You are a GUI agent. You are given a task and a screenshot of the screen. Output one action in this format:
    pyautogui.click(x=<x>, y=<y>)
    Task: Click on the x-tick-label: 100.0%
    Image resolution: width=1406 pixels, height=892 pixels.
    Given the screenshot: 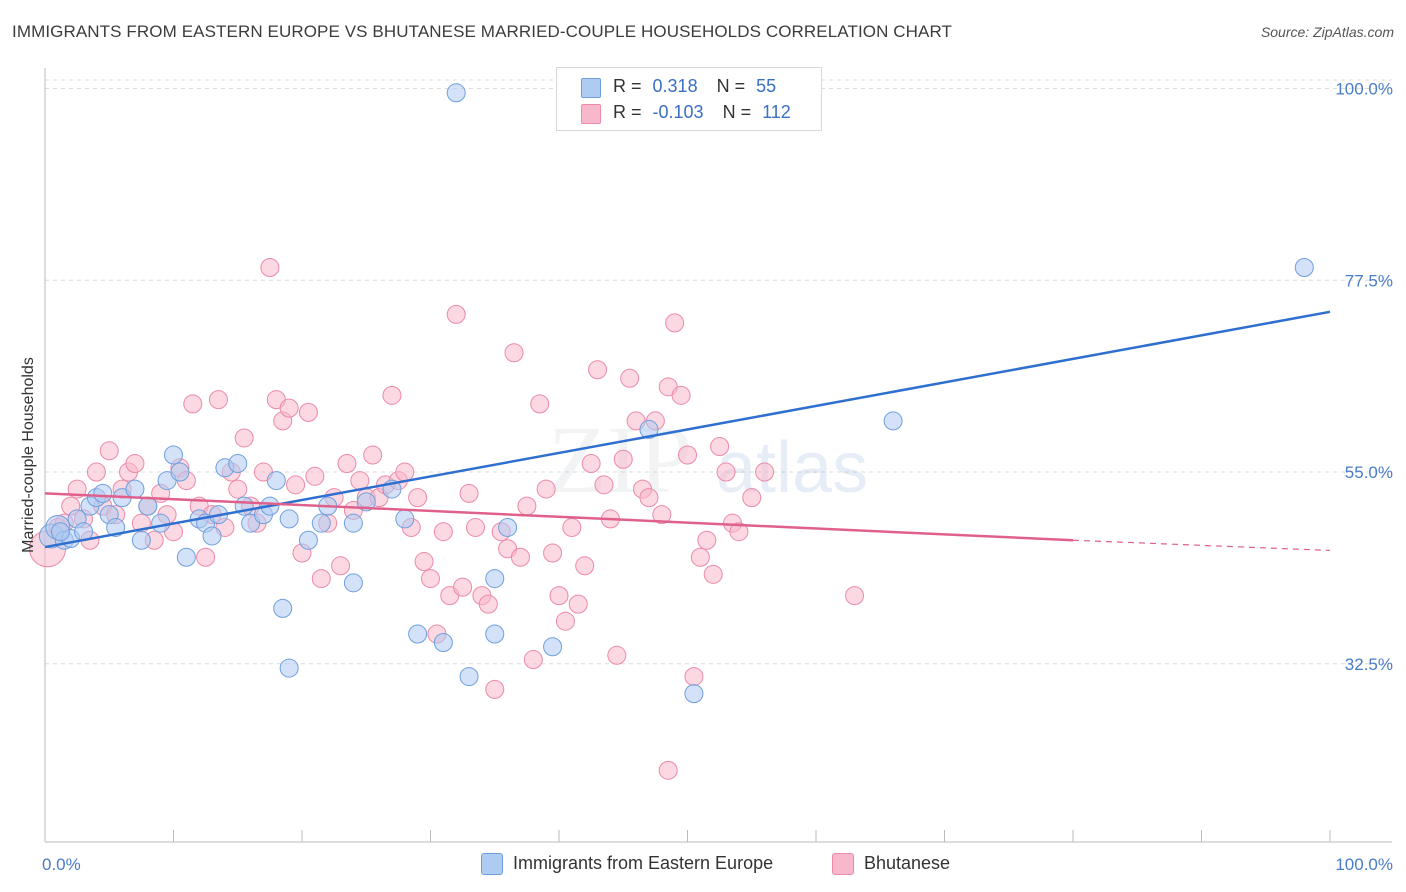 What is the action you would take?
    pyautogui.click(x=1364, y=864)
    